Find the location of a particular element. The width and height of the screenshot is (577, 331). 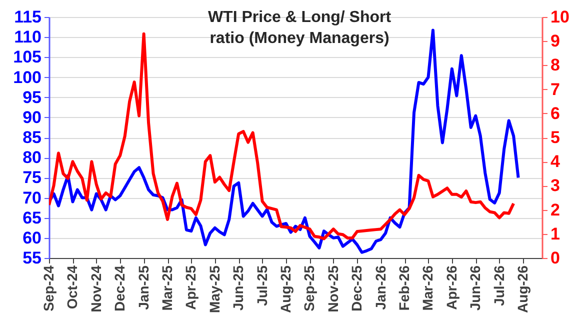

x-tick-label: Jan-25 is located at coordinates (143, 287).